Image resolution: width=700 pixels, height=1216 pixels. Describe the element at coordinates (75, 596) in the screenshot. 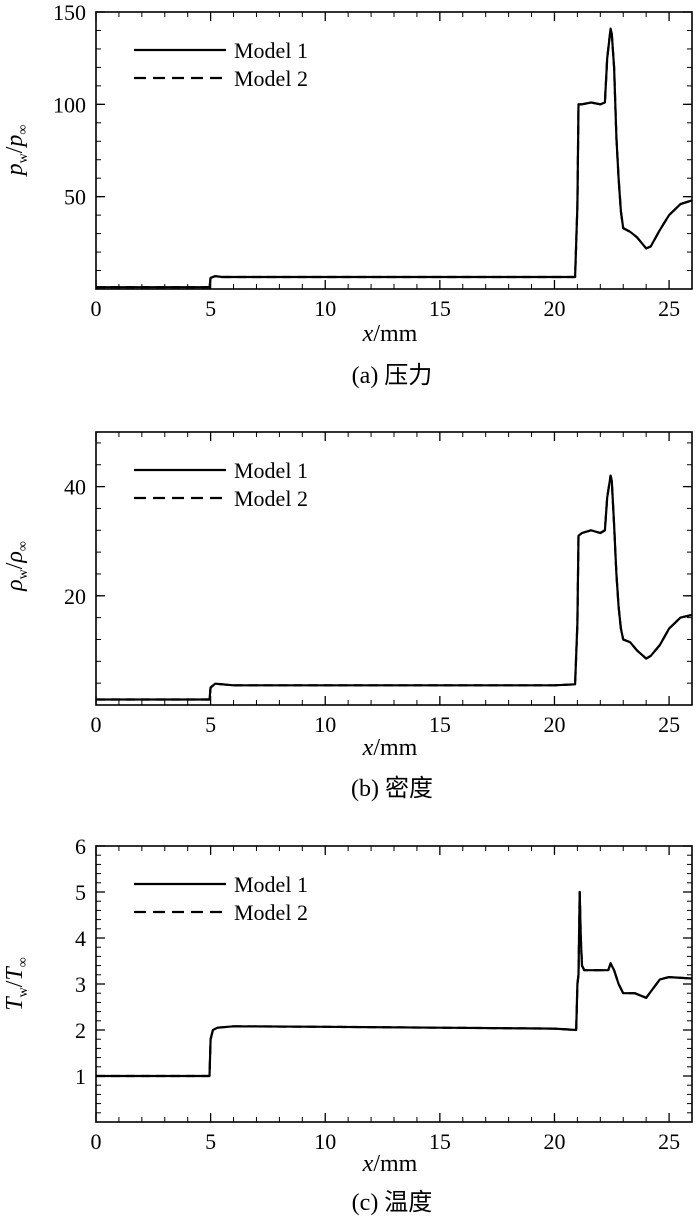

I see `y-tick-label: 20` at that location.